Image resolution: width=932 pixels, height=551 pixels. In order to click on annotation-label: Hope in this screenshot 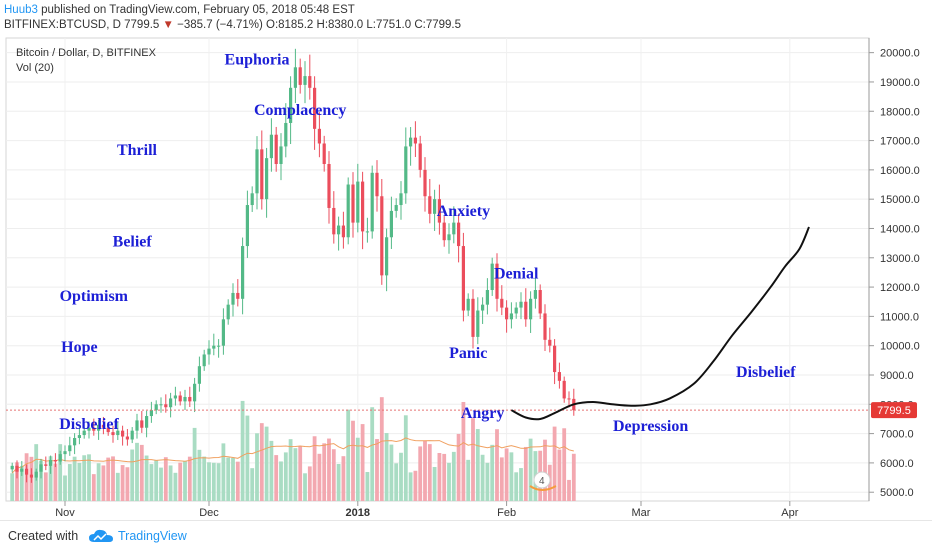, I will do `click(79, 347)`.